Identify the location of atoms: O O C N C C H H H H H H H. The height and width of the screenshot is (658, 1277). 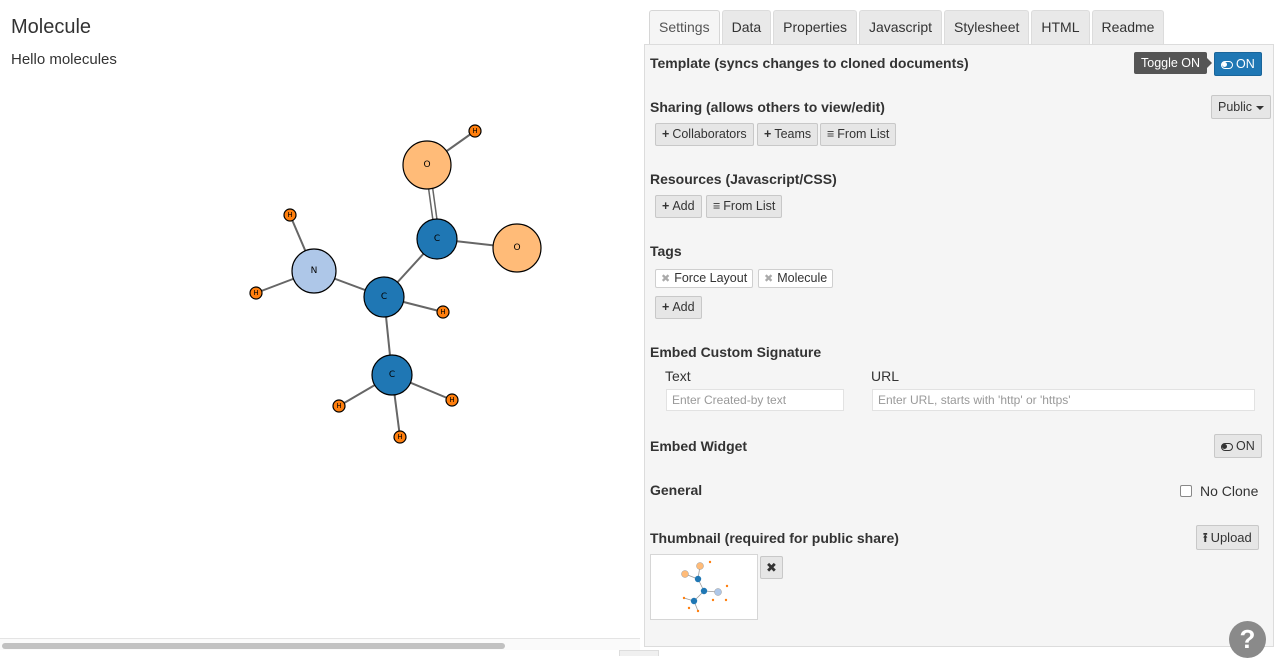
(395, 284).